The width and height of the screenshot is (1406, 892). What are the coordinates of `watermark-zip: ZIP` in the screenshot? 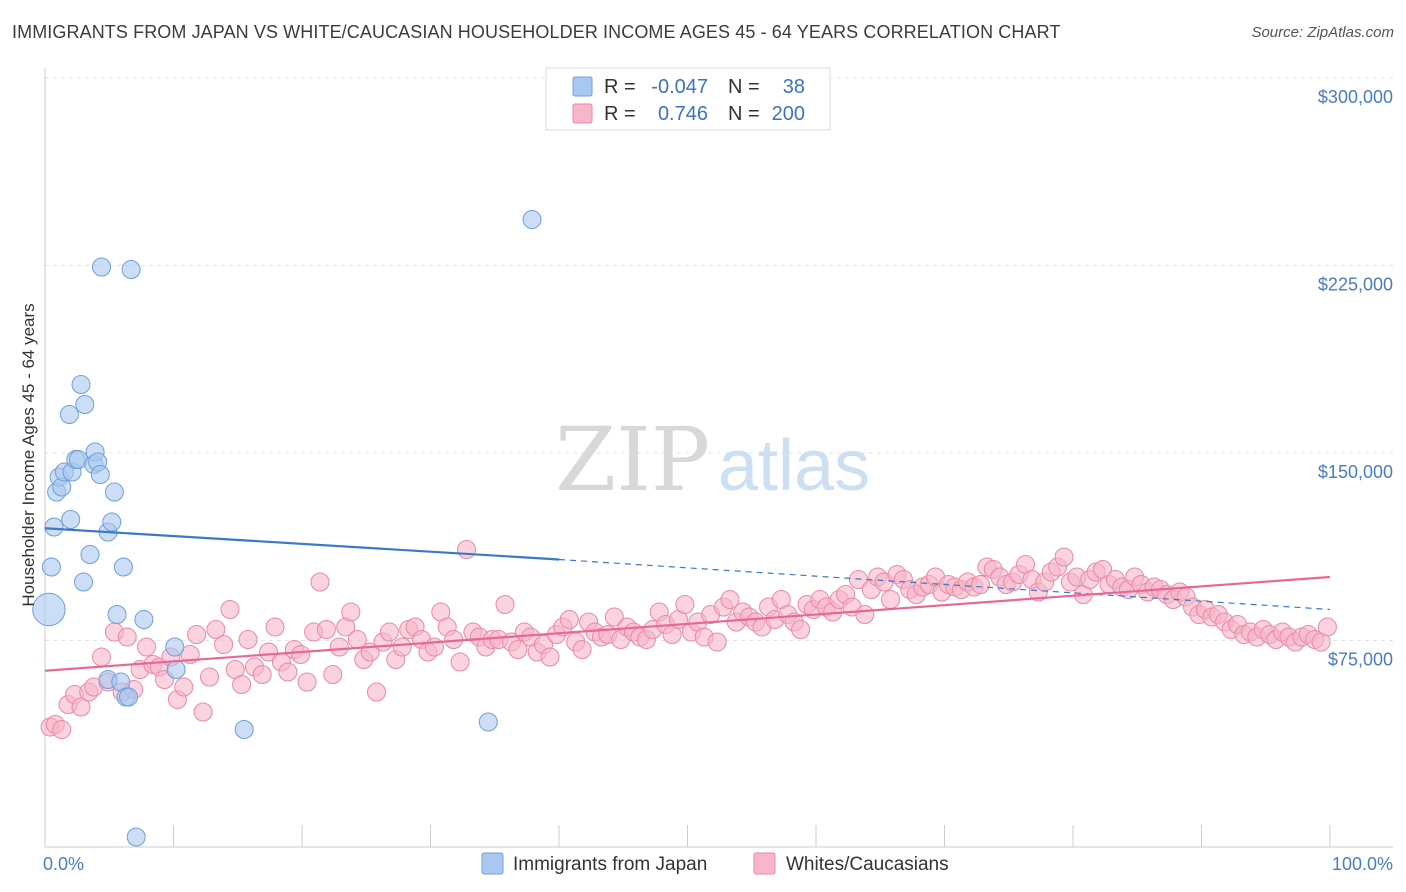 It's located at (632, 459).